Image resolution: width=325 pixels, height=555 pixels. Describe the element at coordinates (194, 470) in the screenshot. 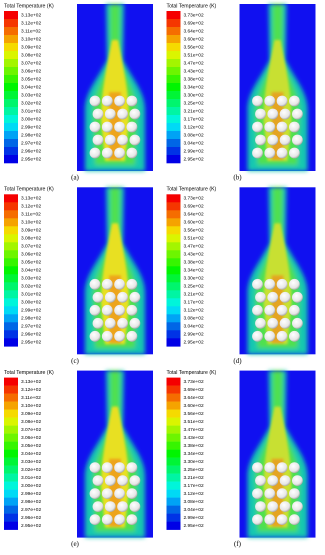

I see `colorbar-label: 3.25e+02` at that location.